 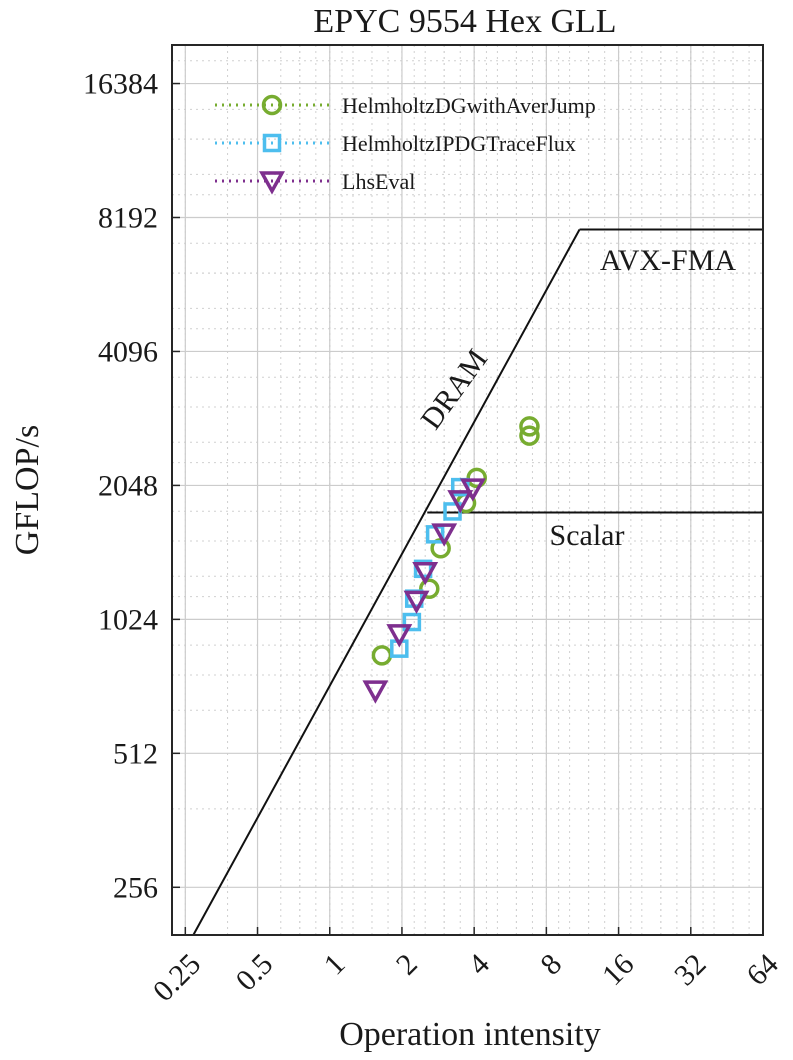 I want to click on y-tick-label: 1024, so click(x=128, y=619).